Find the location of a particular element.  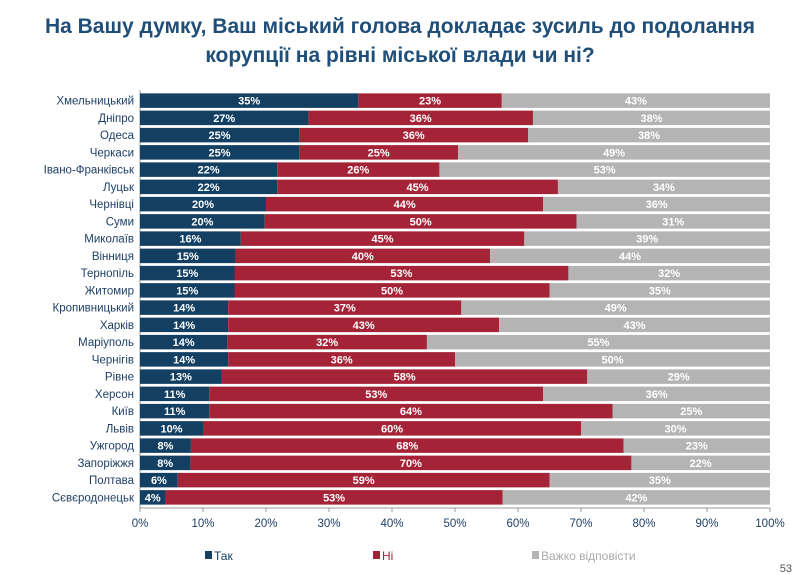

x-tick-label: 20% is located at coordinates (265, 524).